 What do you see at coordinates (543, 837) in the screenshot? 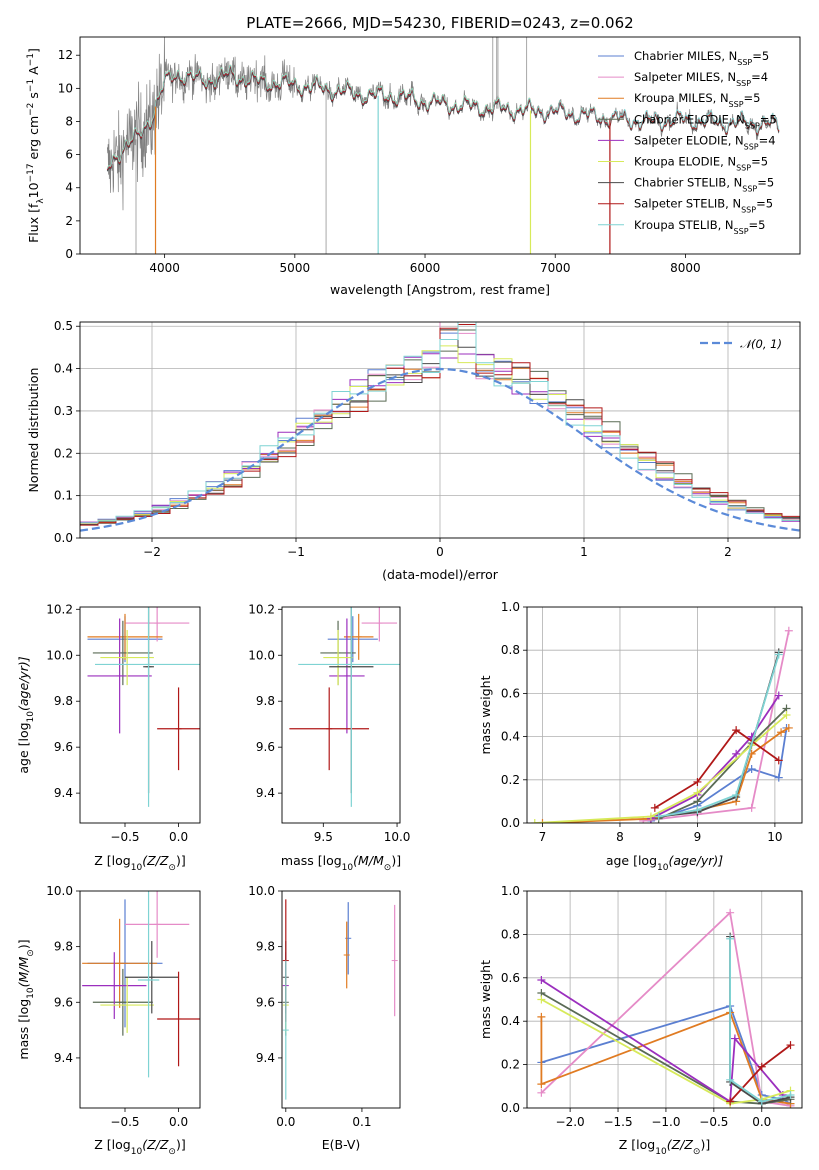
I see `x-tick-label: 7` at bounding box center [543, 837].